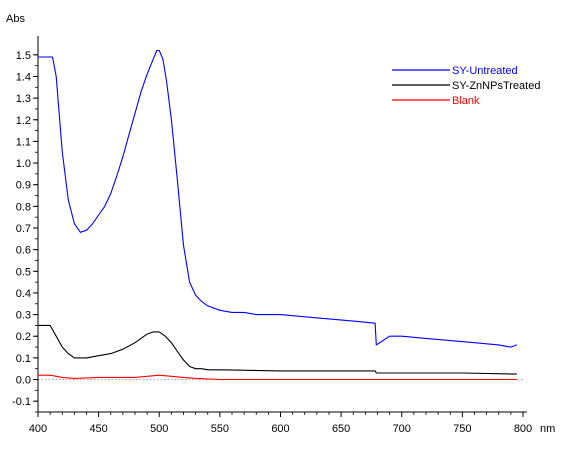 This screenshot has height=461, width=569. Describe the element at coordinates (15, 19) in the screenshot. I see `y-axis-label: Abs` at that location.